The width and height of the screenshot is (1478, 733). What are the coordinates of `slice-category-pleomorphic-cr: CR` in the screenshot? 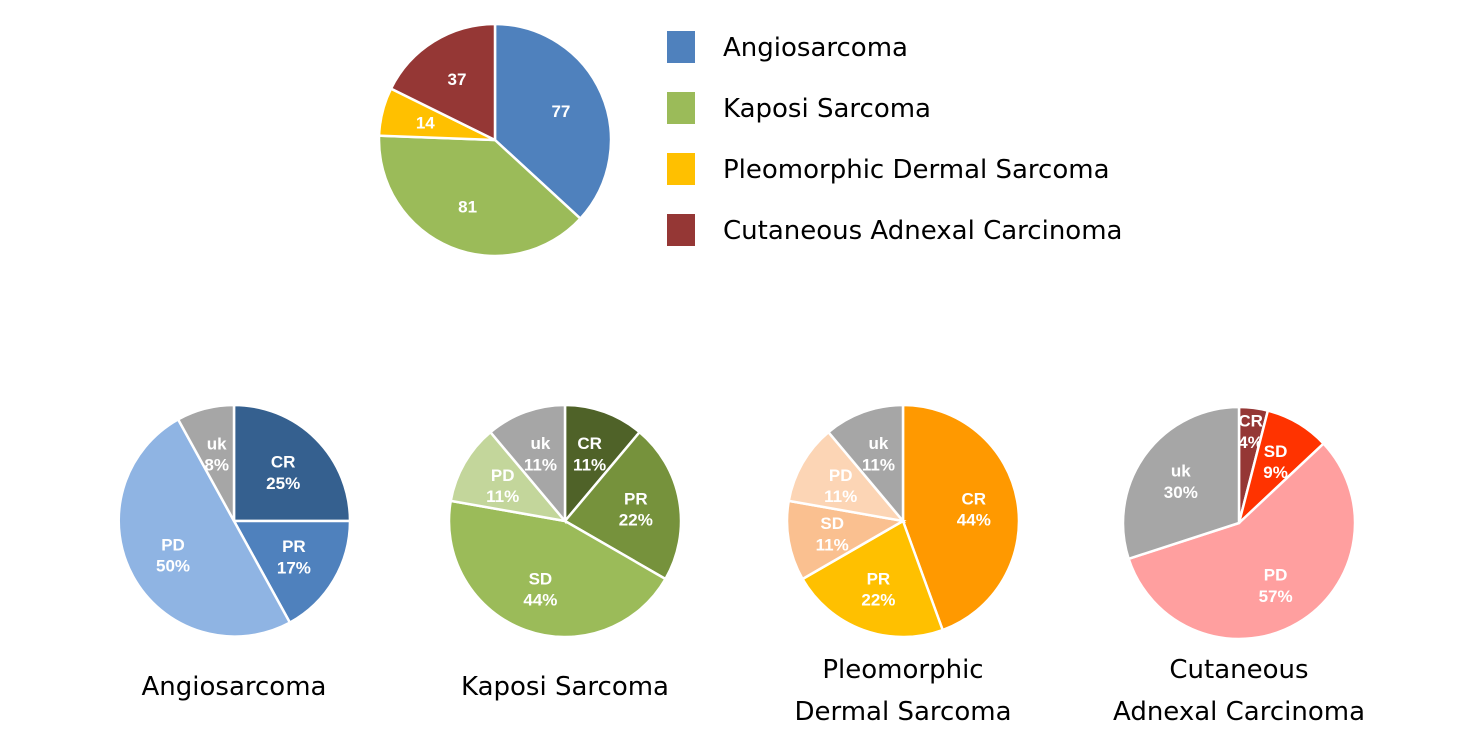 It's located at (974, 498).